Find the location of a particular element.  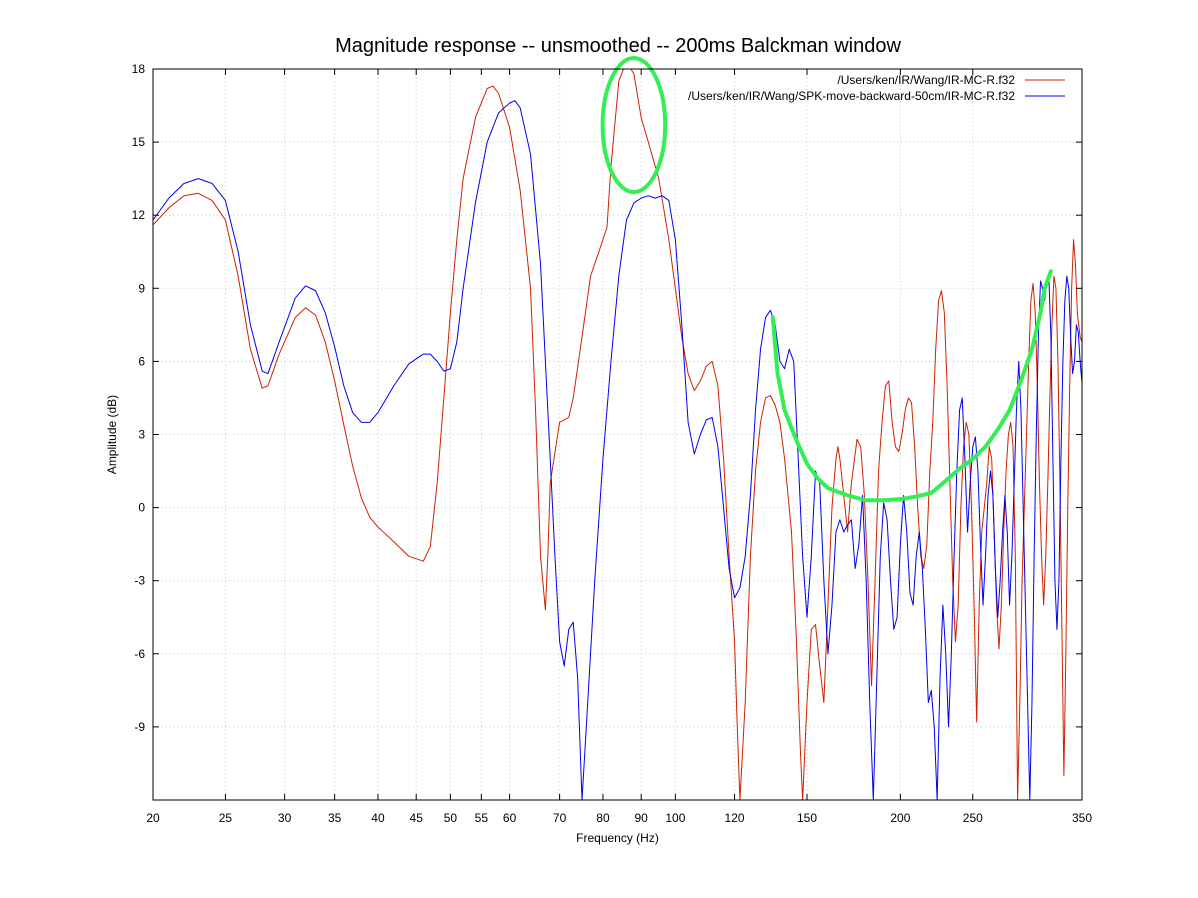

x-tick-label: 55 is located at coordinates (482, 818).